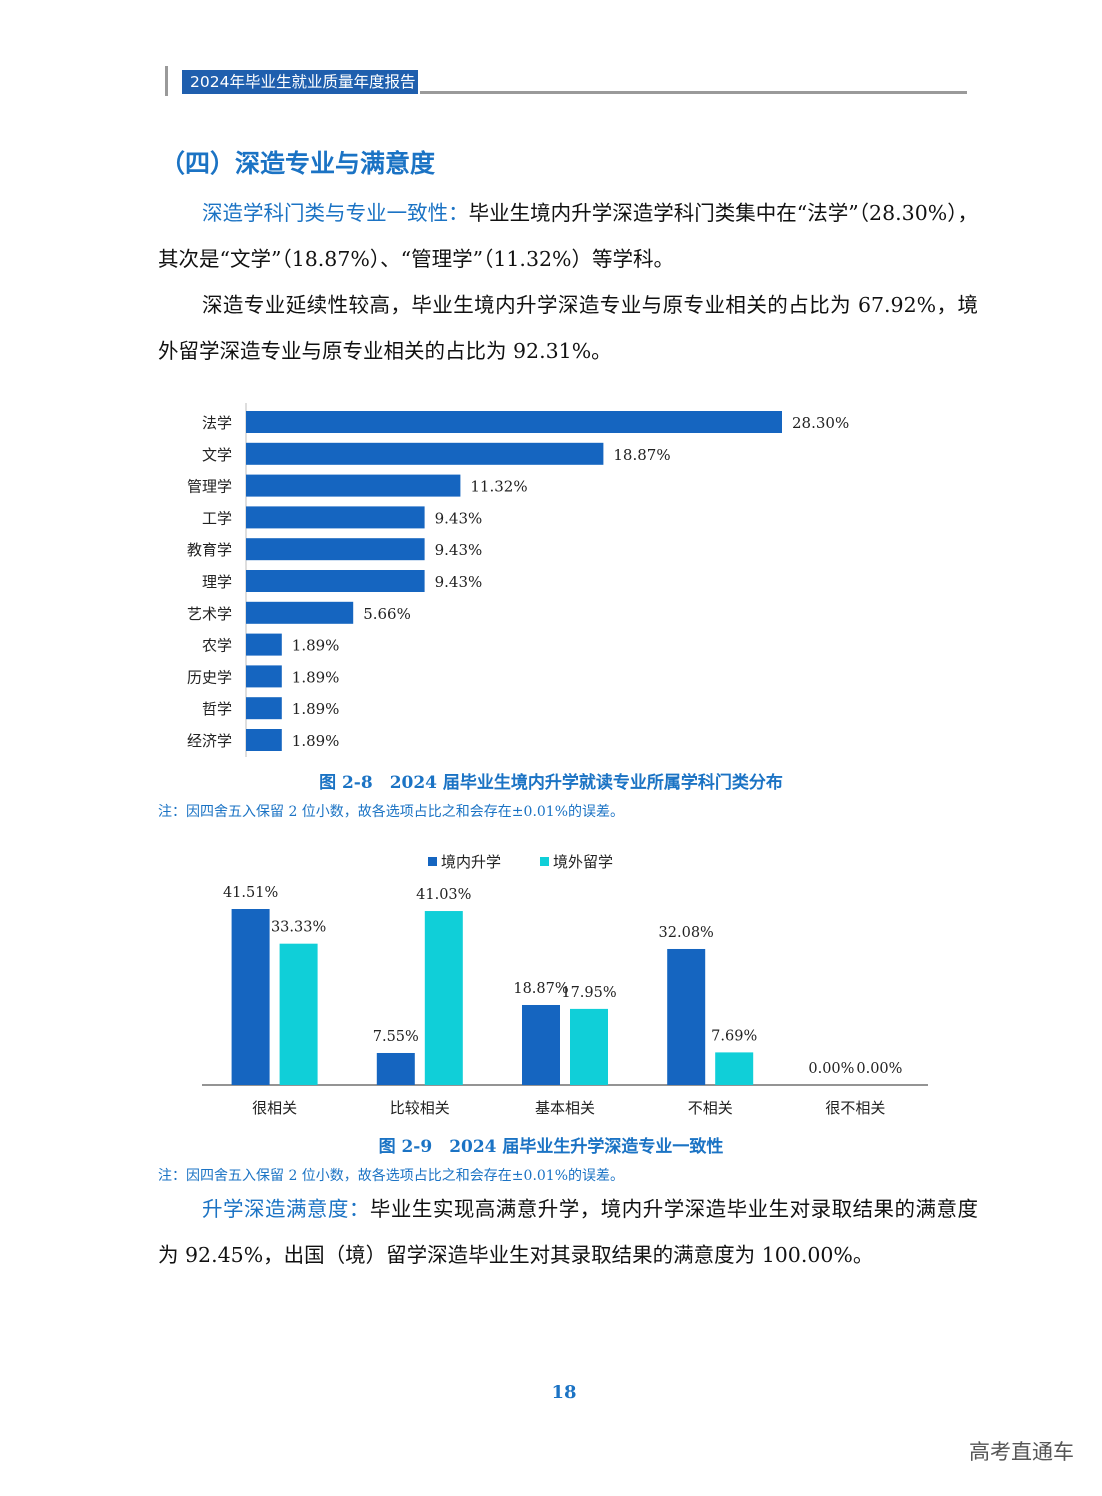  What do you see at coordinates (443, 895) in the screenshot?
I see `data-label: 41.03%` at bounding box center [443, 895].